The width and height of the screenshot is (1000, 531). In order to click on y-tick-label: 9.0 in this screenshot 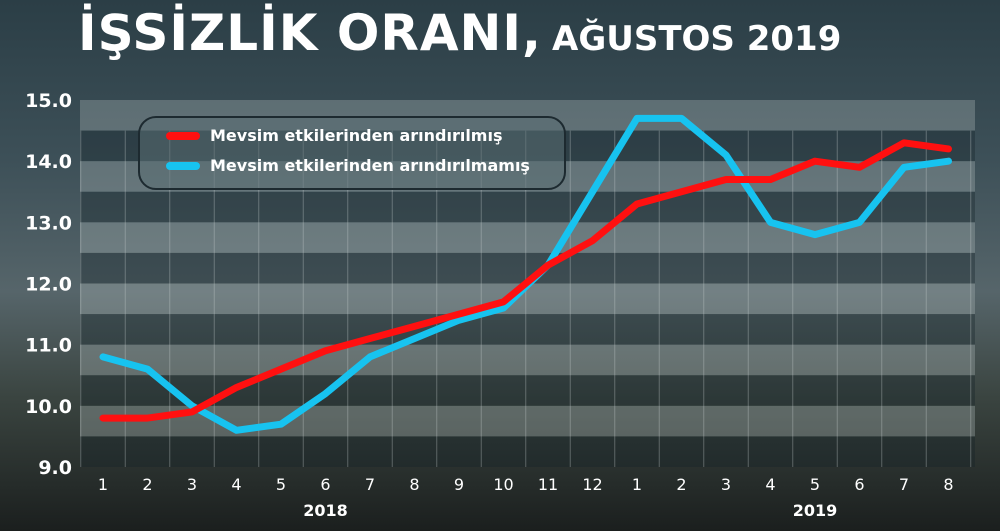, I will do `click(55, 468)`.